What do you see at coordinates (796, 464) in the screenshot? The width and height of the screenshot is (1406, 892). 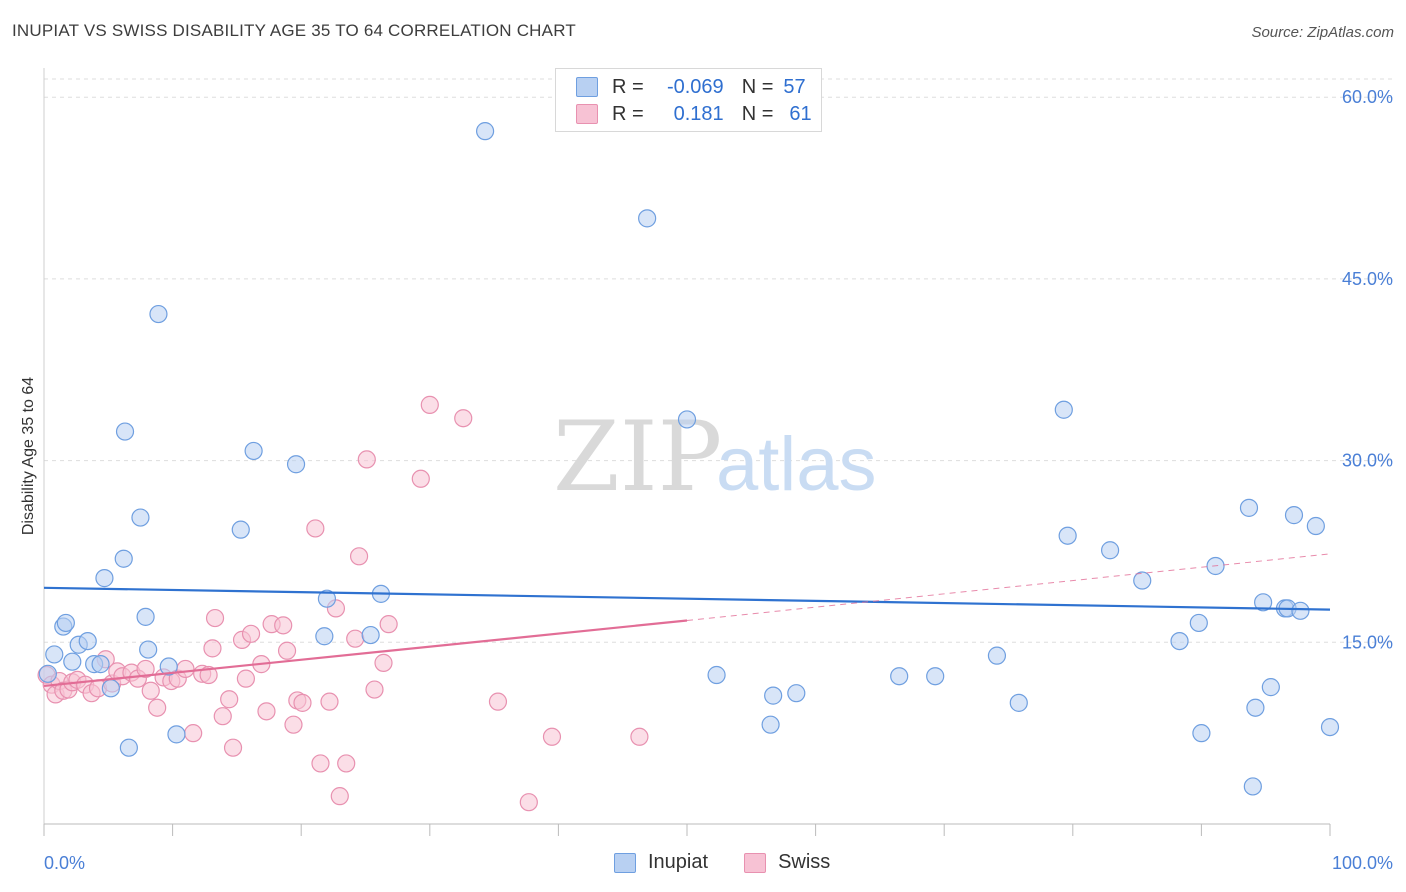 I see `watermark-atlas: atlas` at bounding box center [796, 464].